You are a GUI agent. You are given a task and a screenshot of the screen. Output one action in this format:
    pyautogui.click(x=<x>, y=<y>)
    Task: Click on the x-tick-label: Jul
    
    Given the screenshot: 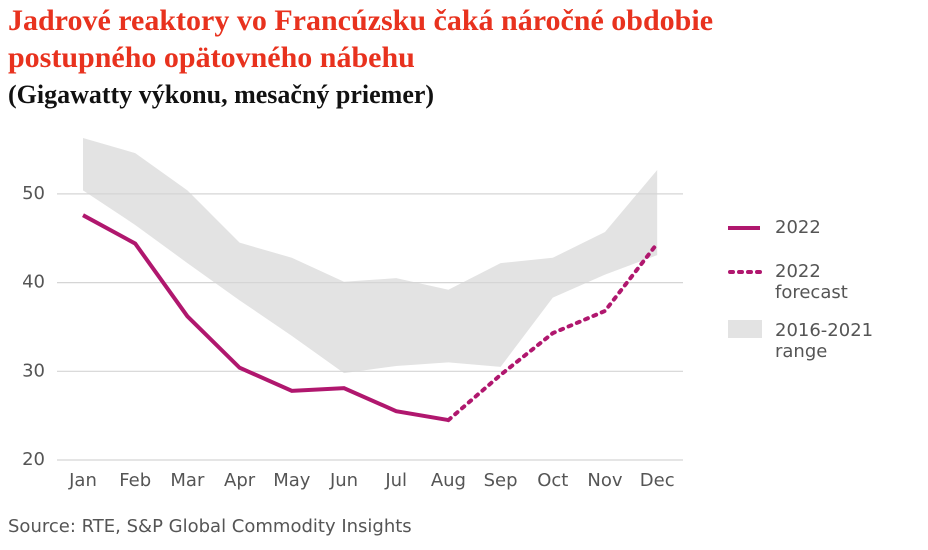 What is the action you would take?
    pyautogui.click(x=395, y=480)
    